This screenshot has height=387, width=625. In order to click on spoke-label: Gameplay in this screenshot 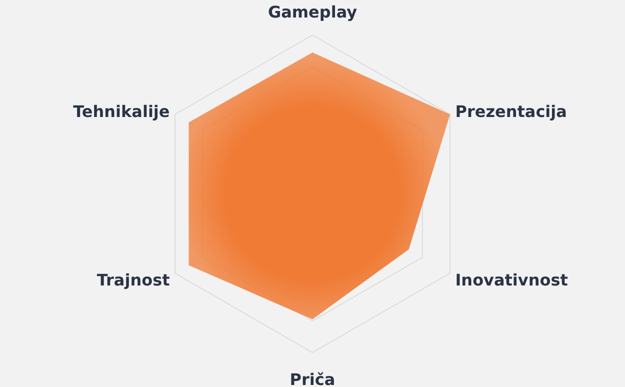, I will do `click(313, 12)`.